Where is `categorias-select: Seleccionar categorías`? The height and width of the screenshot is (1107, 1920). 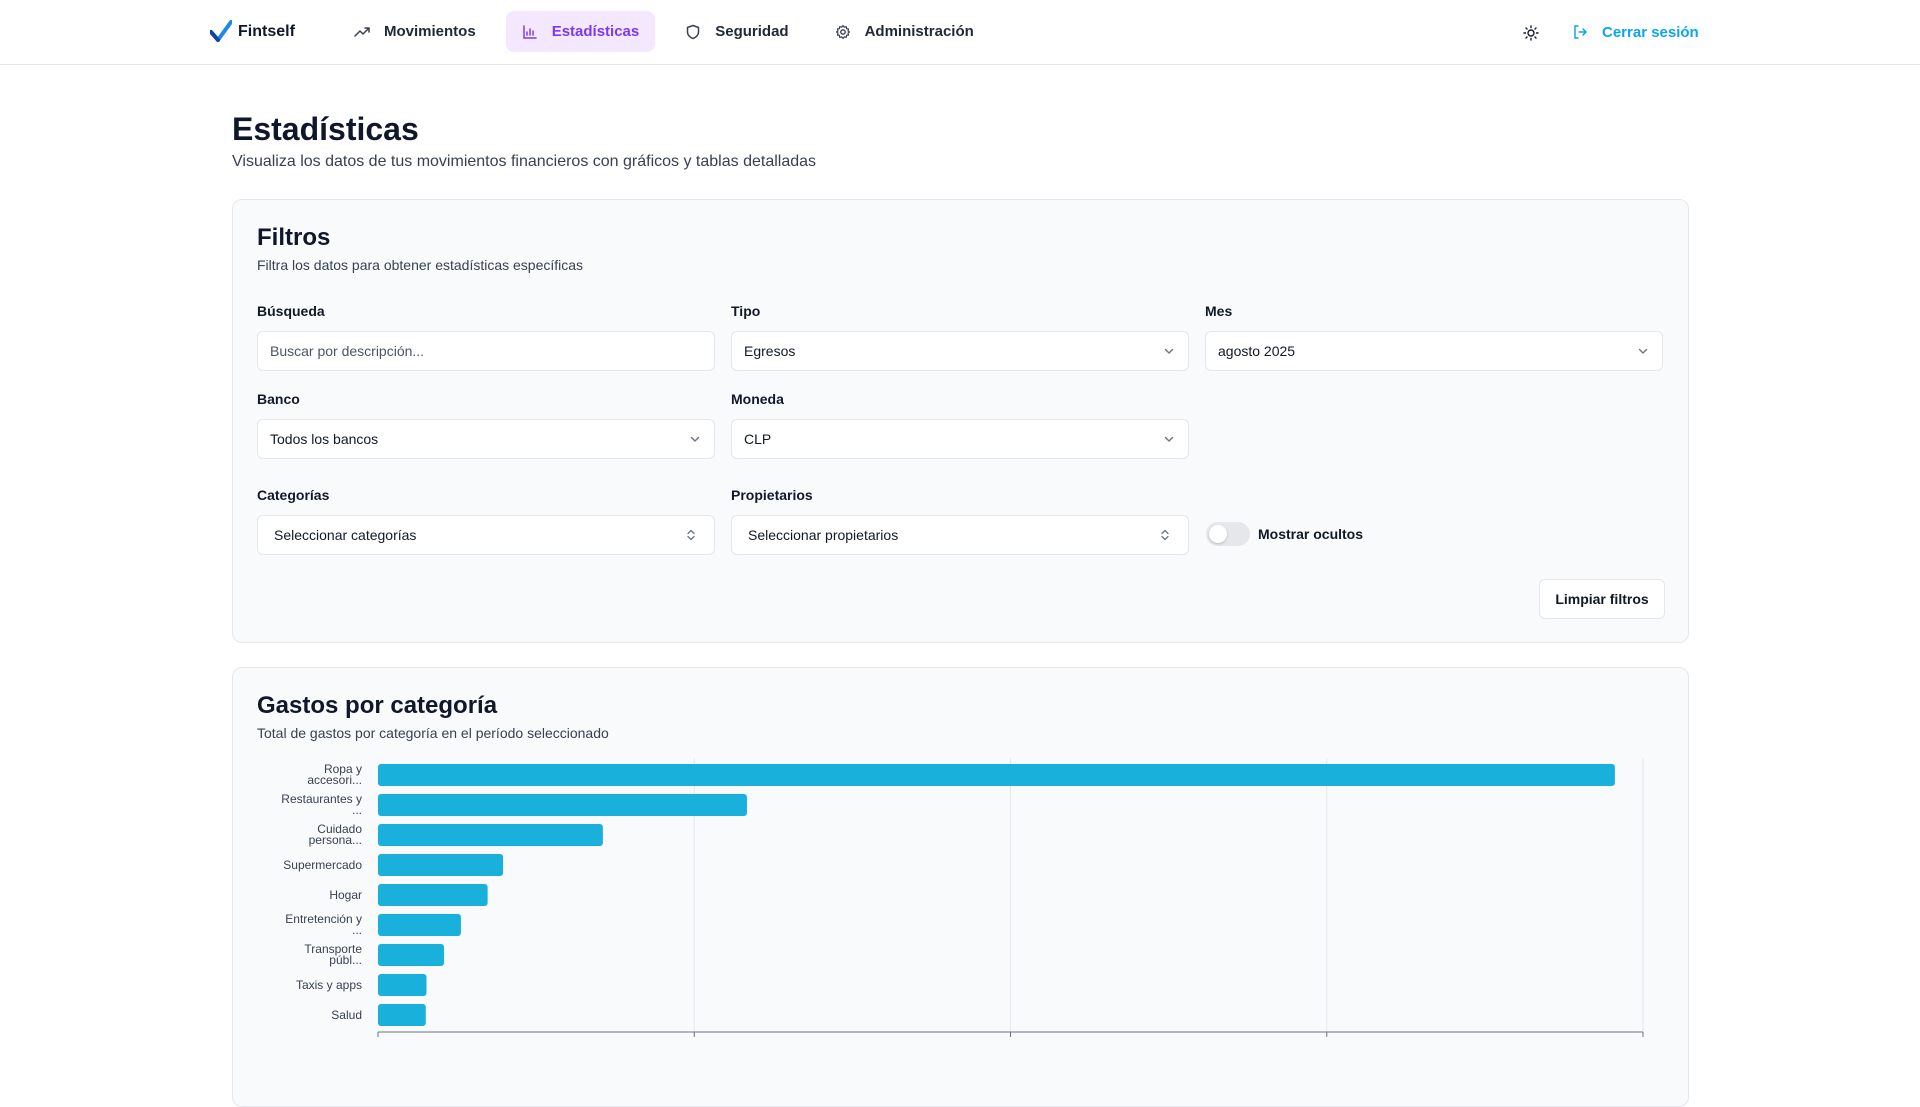 categorias-select: Seleccionar categorías is located at coordinates (486, 535).